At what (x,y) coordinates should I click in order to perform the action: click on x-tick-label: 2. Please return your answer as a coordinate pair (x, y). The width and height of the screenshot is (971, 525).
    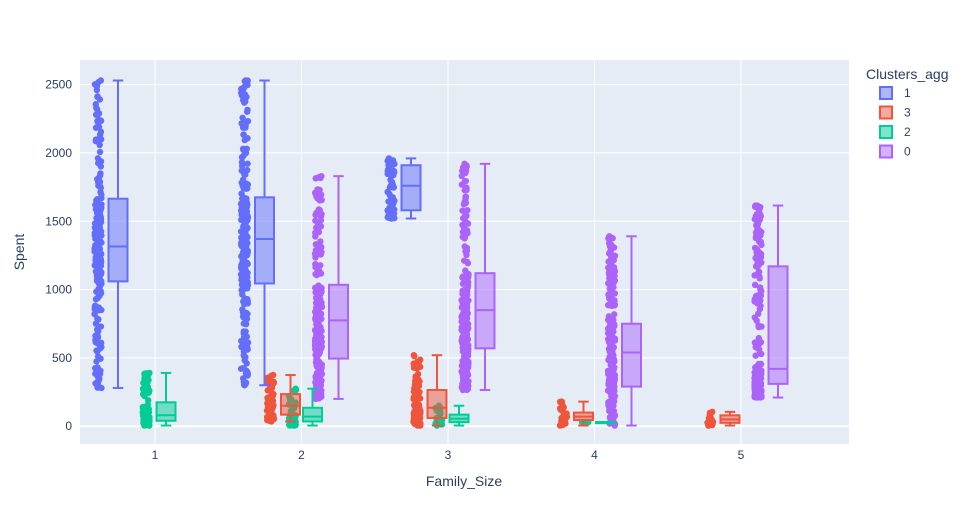
    Looking at the image, I should click on (301, 455).